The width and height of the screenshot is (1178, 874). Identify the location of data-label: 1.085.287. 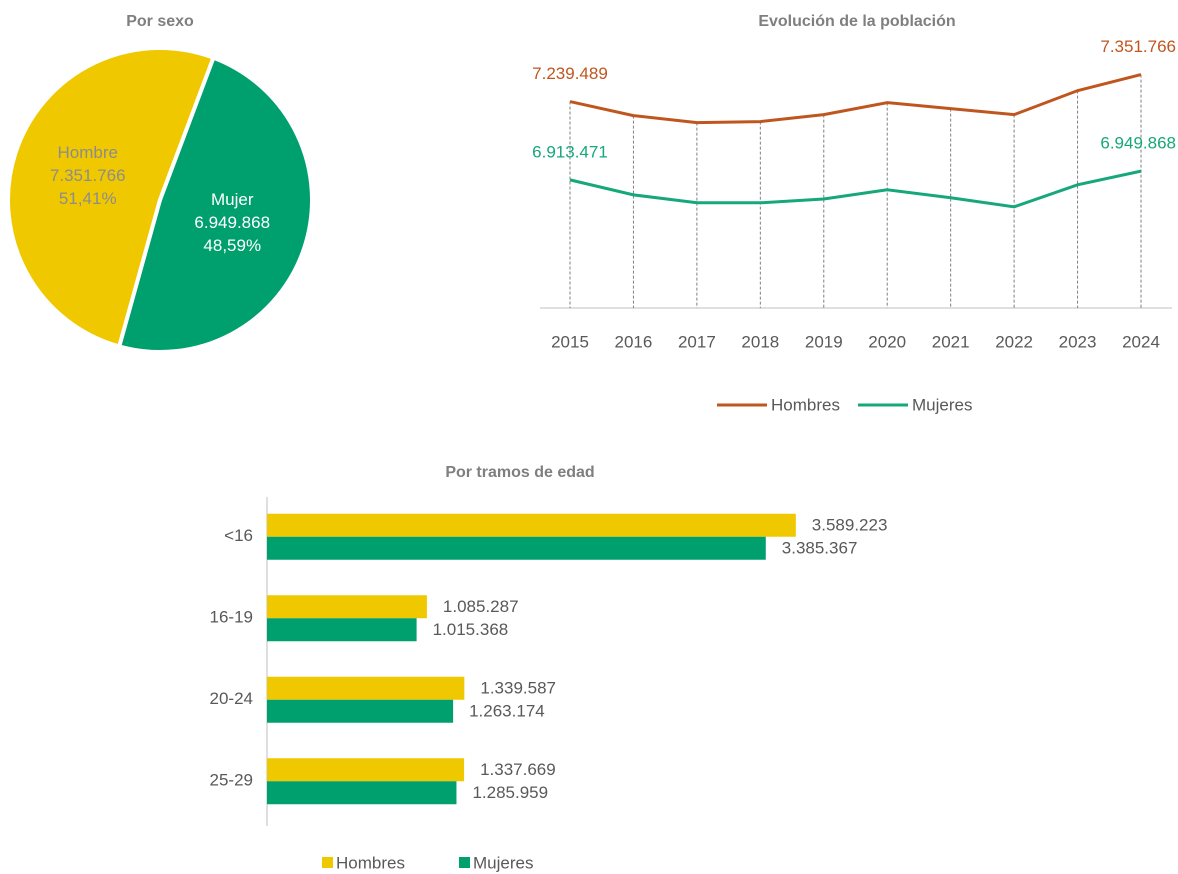
(481, 606).